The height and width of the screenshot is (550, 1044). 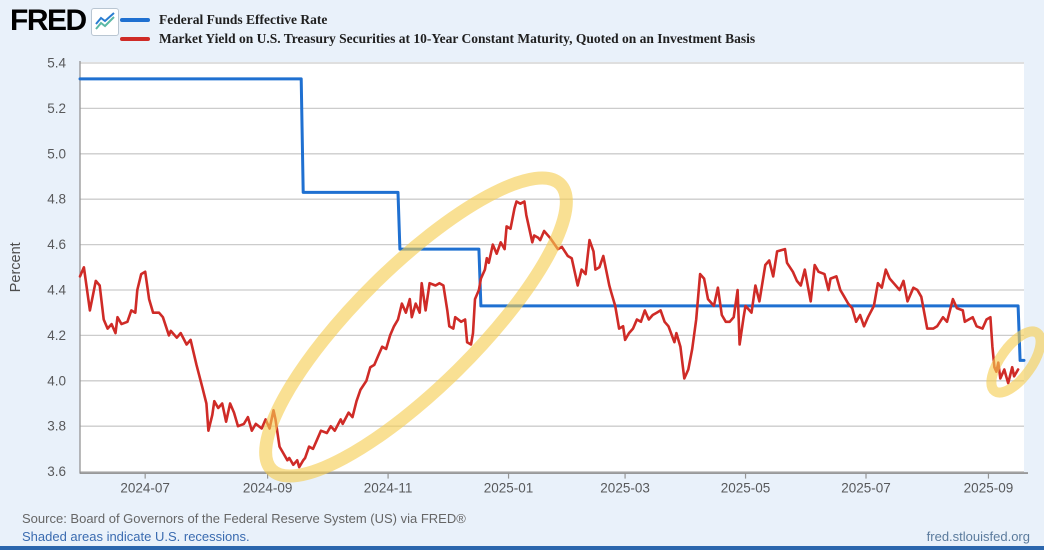 I want to click on legend-item-fedfunds: Federal Funds Effective Rate, so click(x=437, y=19).